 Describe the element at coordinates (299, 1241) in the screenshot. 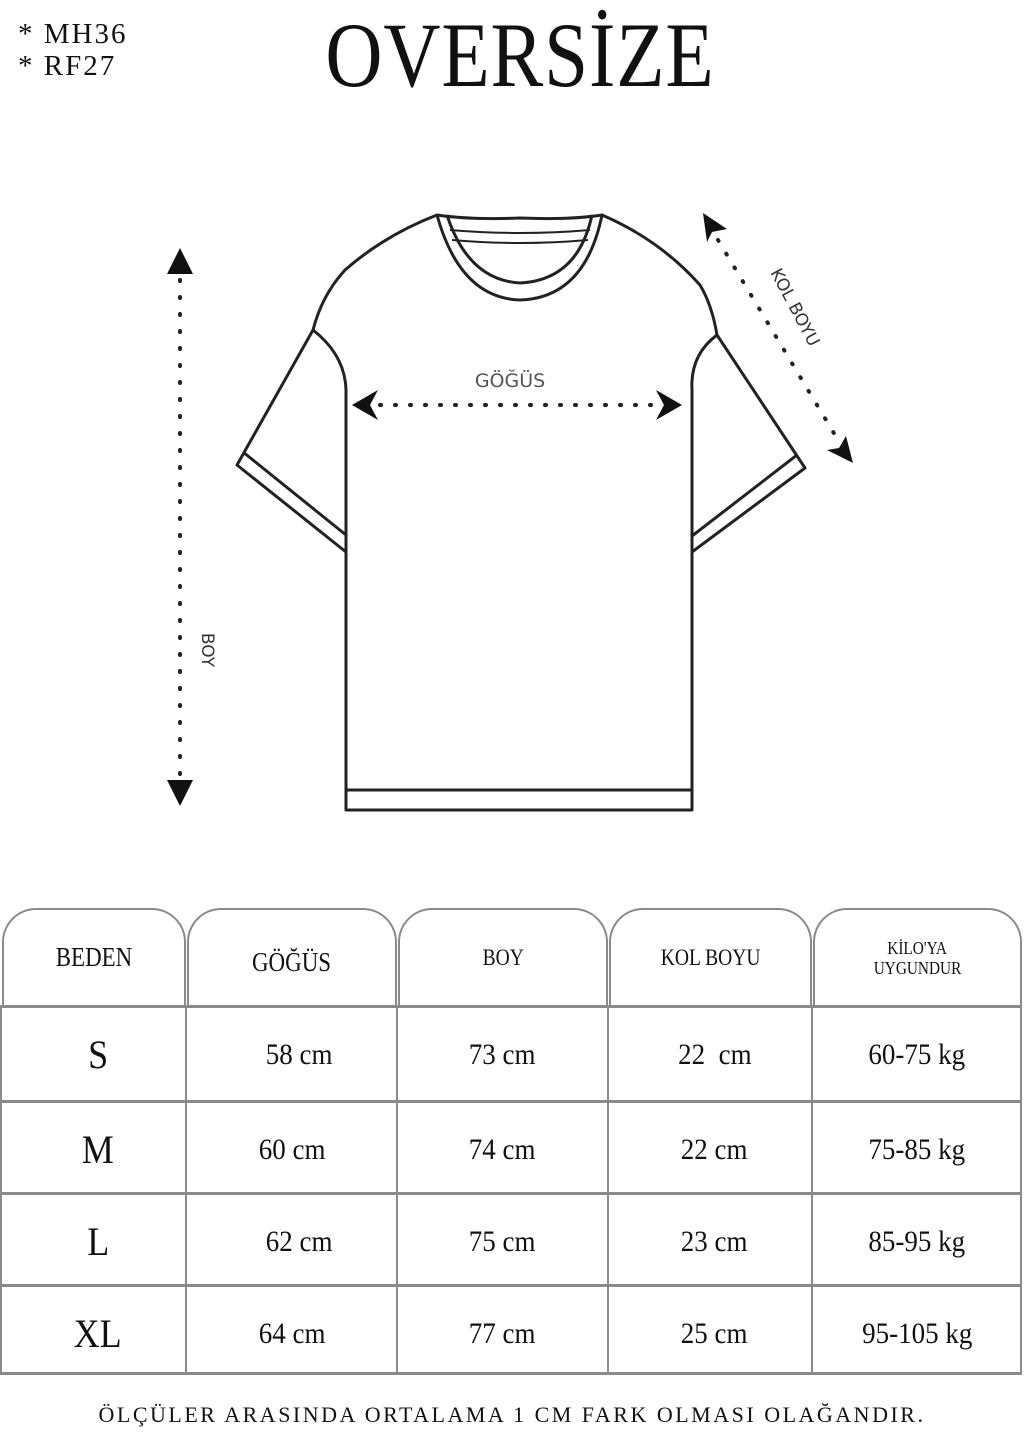

I see `chest-cell: 62 cm` at that location.